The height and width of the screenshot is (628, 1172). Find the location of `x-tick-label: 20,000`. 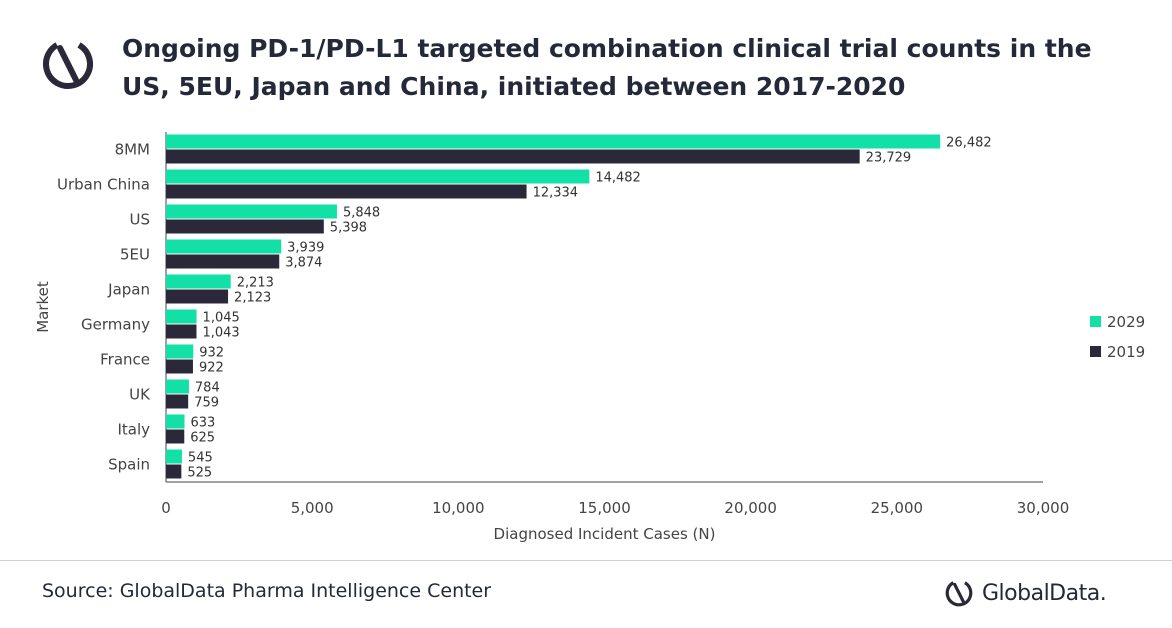

x-tick-label: 20,000 is located at coordinates (750, 508).